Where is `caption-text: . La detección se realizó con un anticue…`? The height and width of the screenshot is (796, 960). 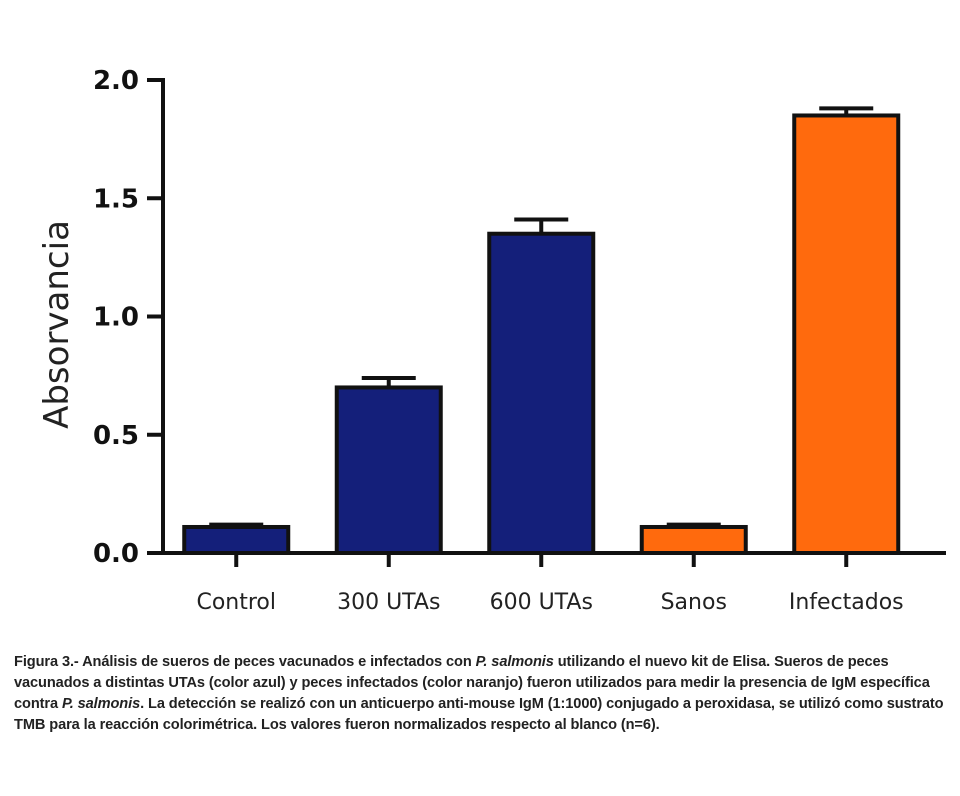 caption-text: . La detección se realizó con un anticue… is located at coordinates (479, 714).